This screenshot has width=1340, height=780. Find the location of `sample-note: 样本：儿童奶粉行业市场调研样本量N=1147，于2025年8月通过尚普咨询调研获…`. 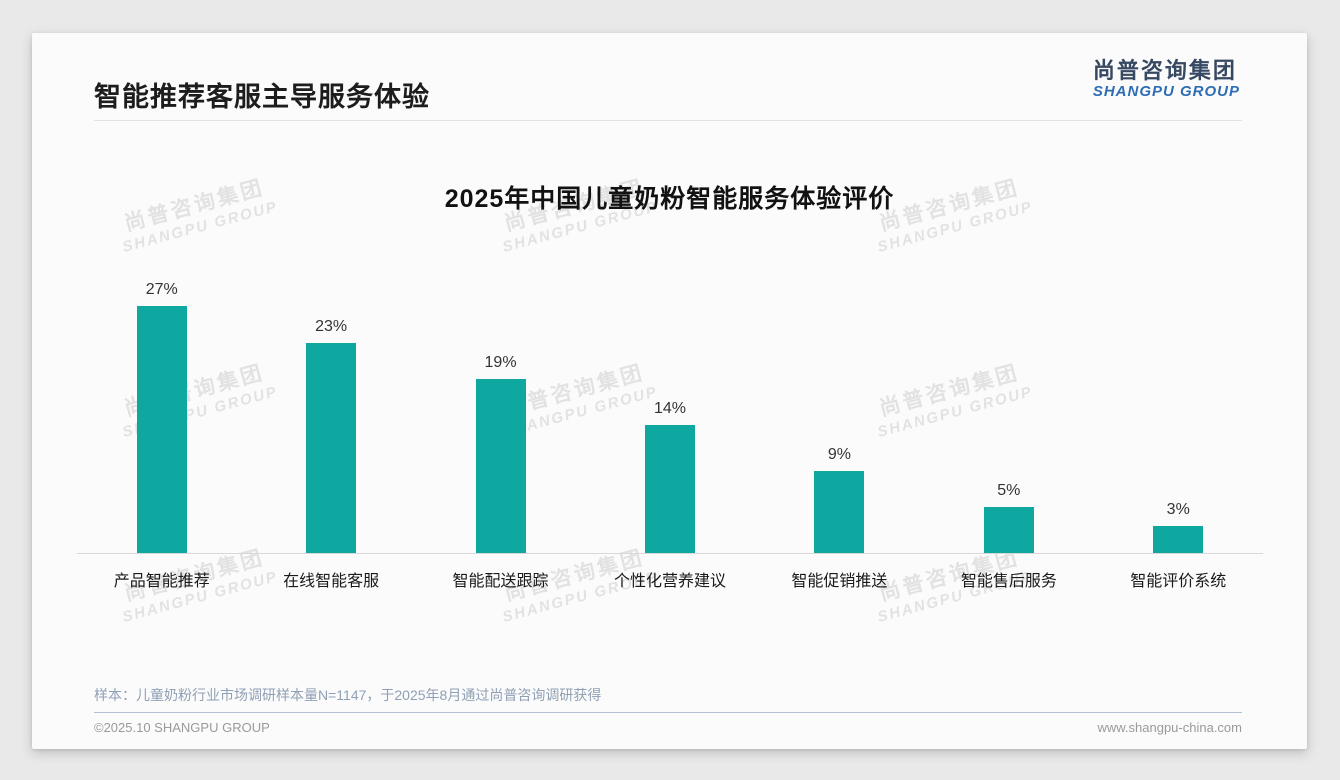

sample-note: 样本：儿童奶粉行业市场调研样本量N=1147，于2025年8月通过尚普咨询调研获… is located at coordinates (348, 695).